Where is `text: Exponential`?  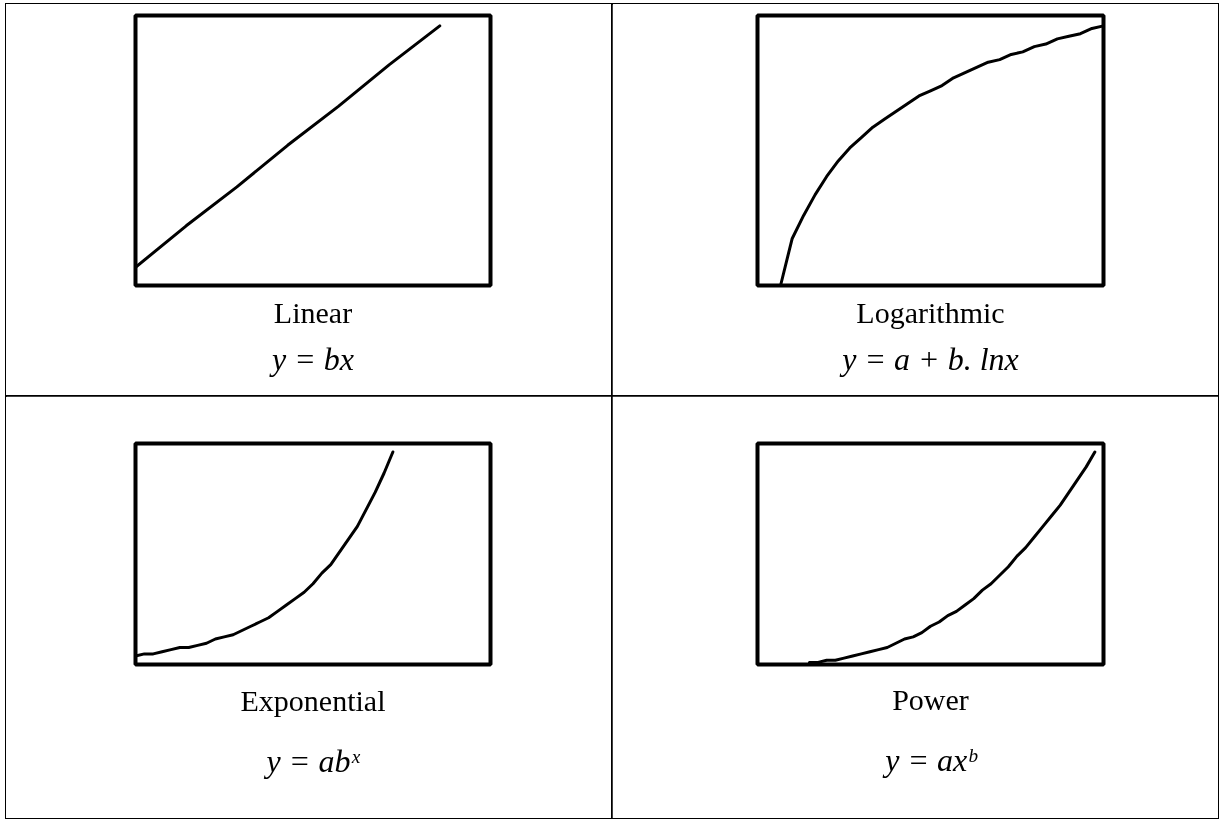
text: Exponential is located at coordinates (313, 700).